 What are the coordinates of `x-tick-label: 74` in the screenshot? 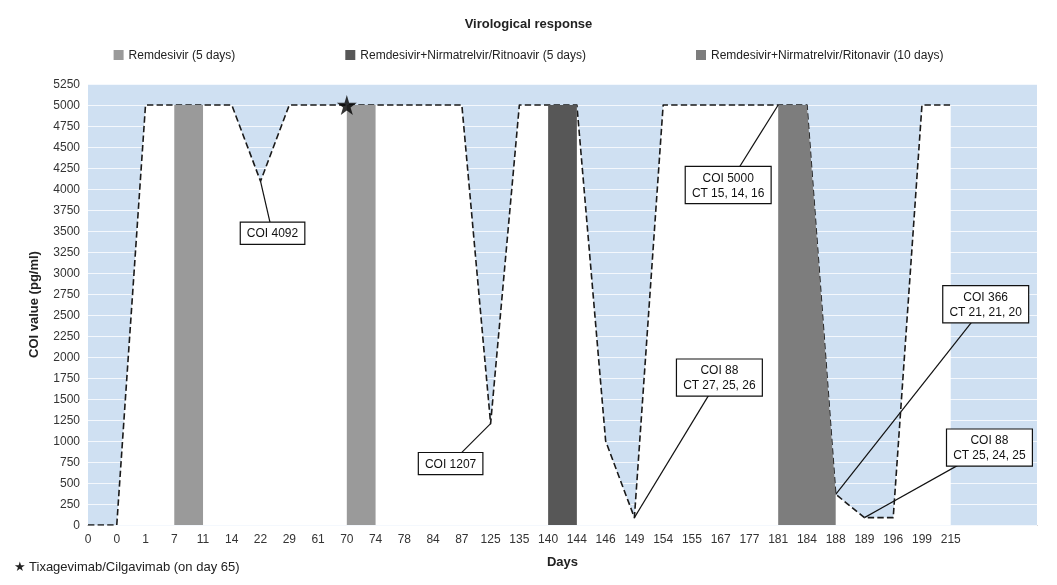 It's located at (375, 539).